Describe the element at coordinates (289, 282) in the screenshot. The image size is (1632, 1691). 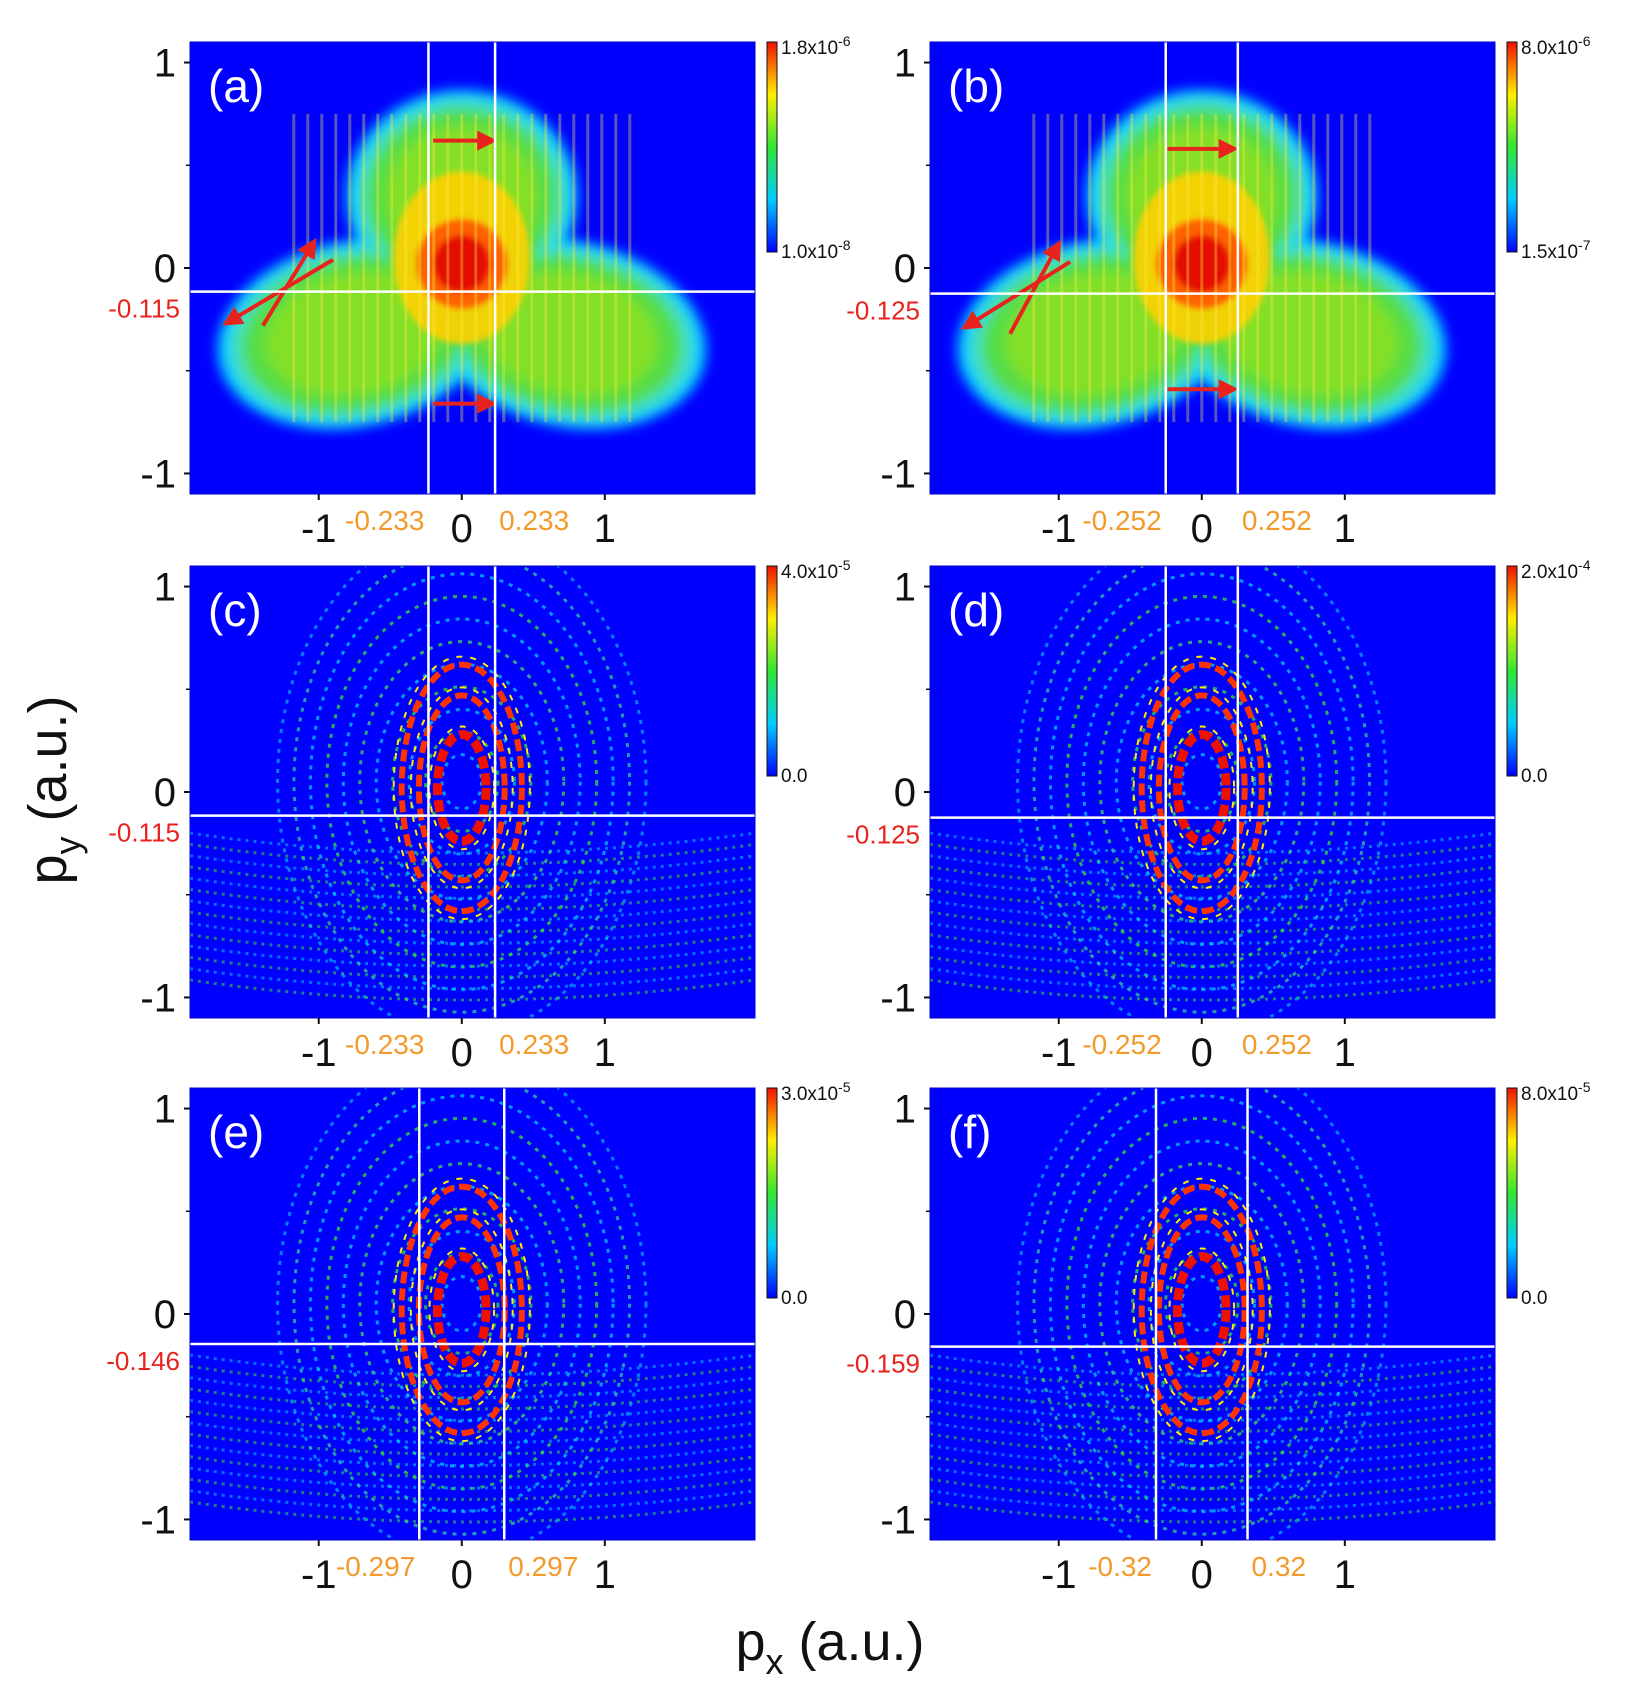
I see `arrow` at that location.